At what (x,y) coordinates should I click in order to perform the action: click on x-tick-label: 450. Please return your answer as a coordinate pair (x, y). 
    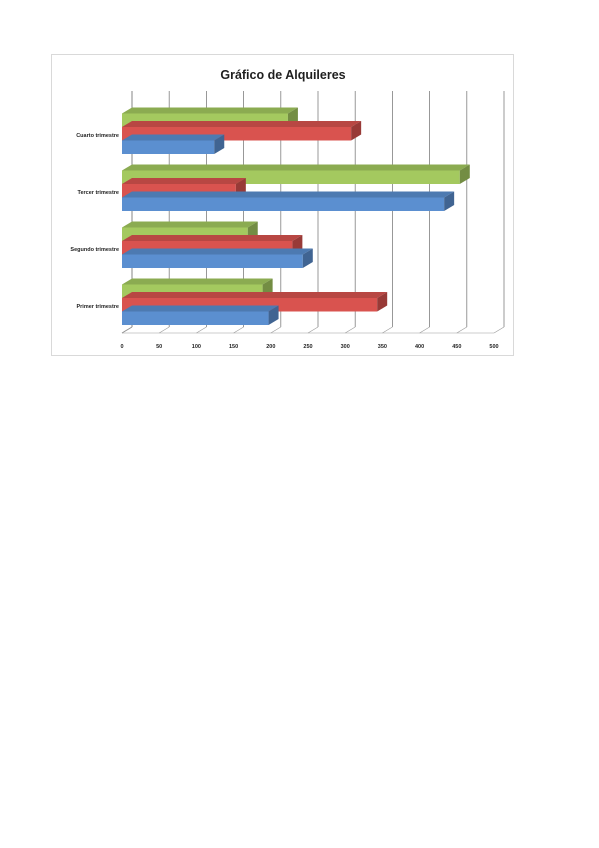
    Looking at the image, I should click on (456, 347).